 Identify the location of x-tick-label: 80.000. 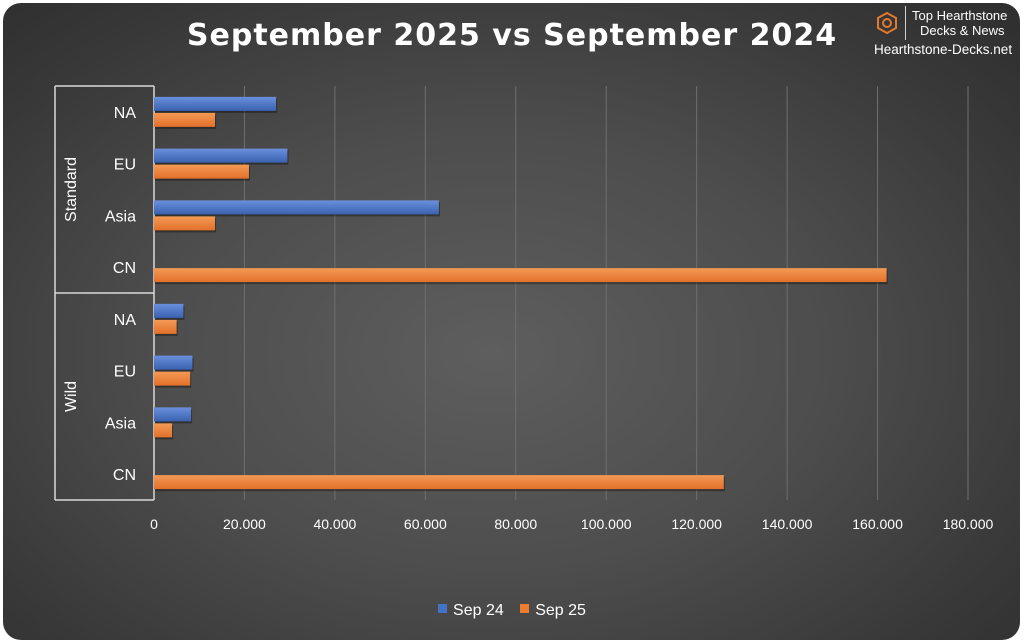
(515, 524).